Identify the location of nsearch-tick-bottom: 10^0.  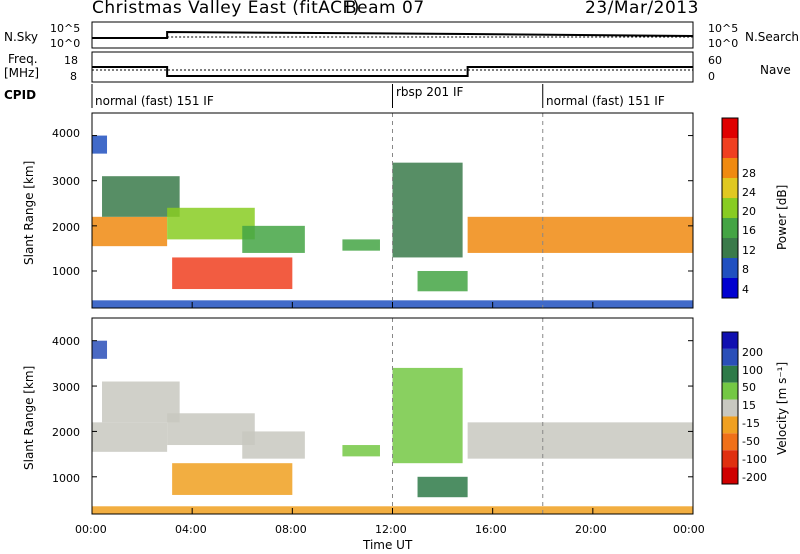
(723, 43).